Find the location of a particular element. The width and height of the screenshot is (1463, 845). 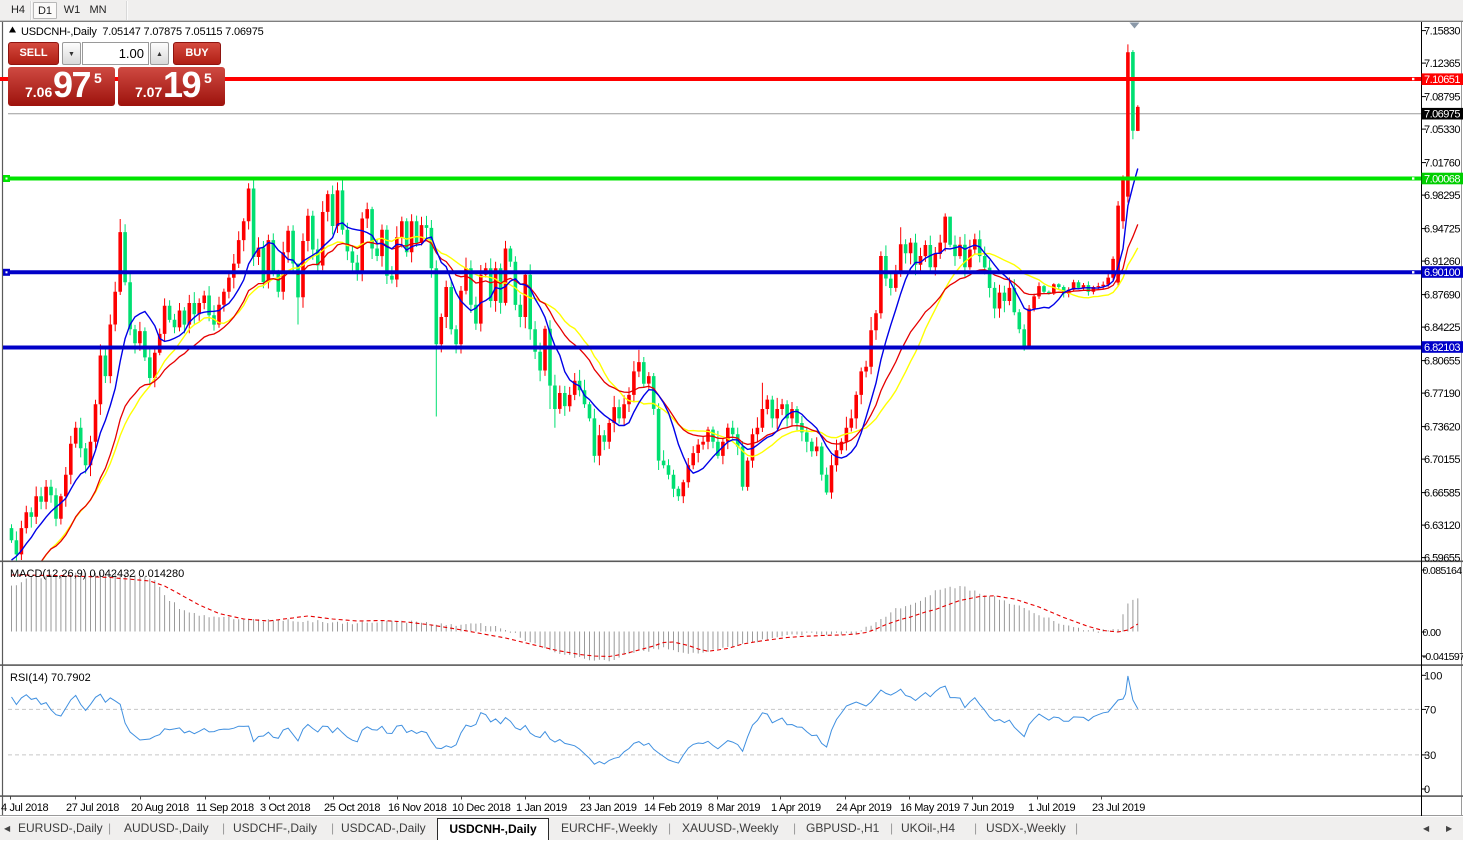

svg-text: 6.82103 is located at coordinates (1442, 348).